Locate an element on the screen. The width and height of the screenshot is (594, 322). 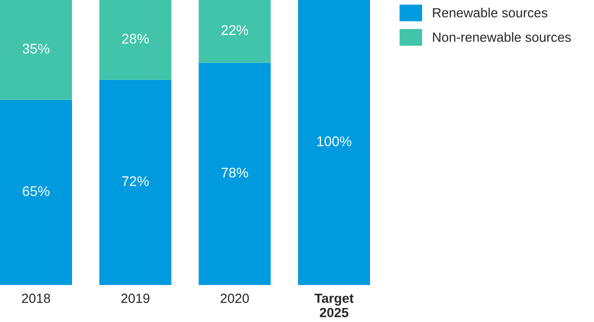
legend-label: Non-renewable sources is located at coordinates (502, 37).